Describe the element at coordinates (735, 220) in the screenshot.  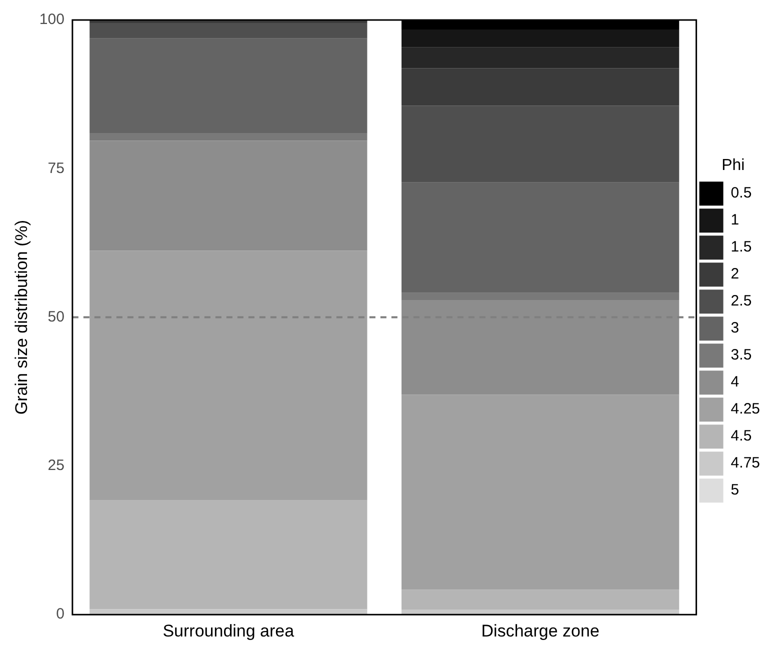
I see `legend-label: 1` at that location.